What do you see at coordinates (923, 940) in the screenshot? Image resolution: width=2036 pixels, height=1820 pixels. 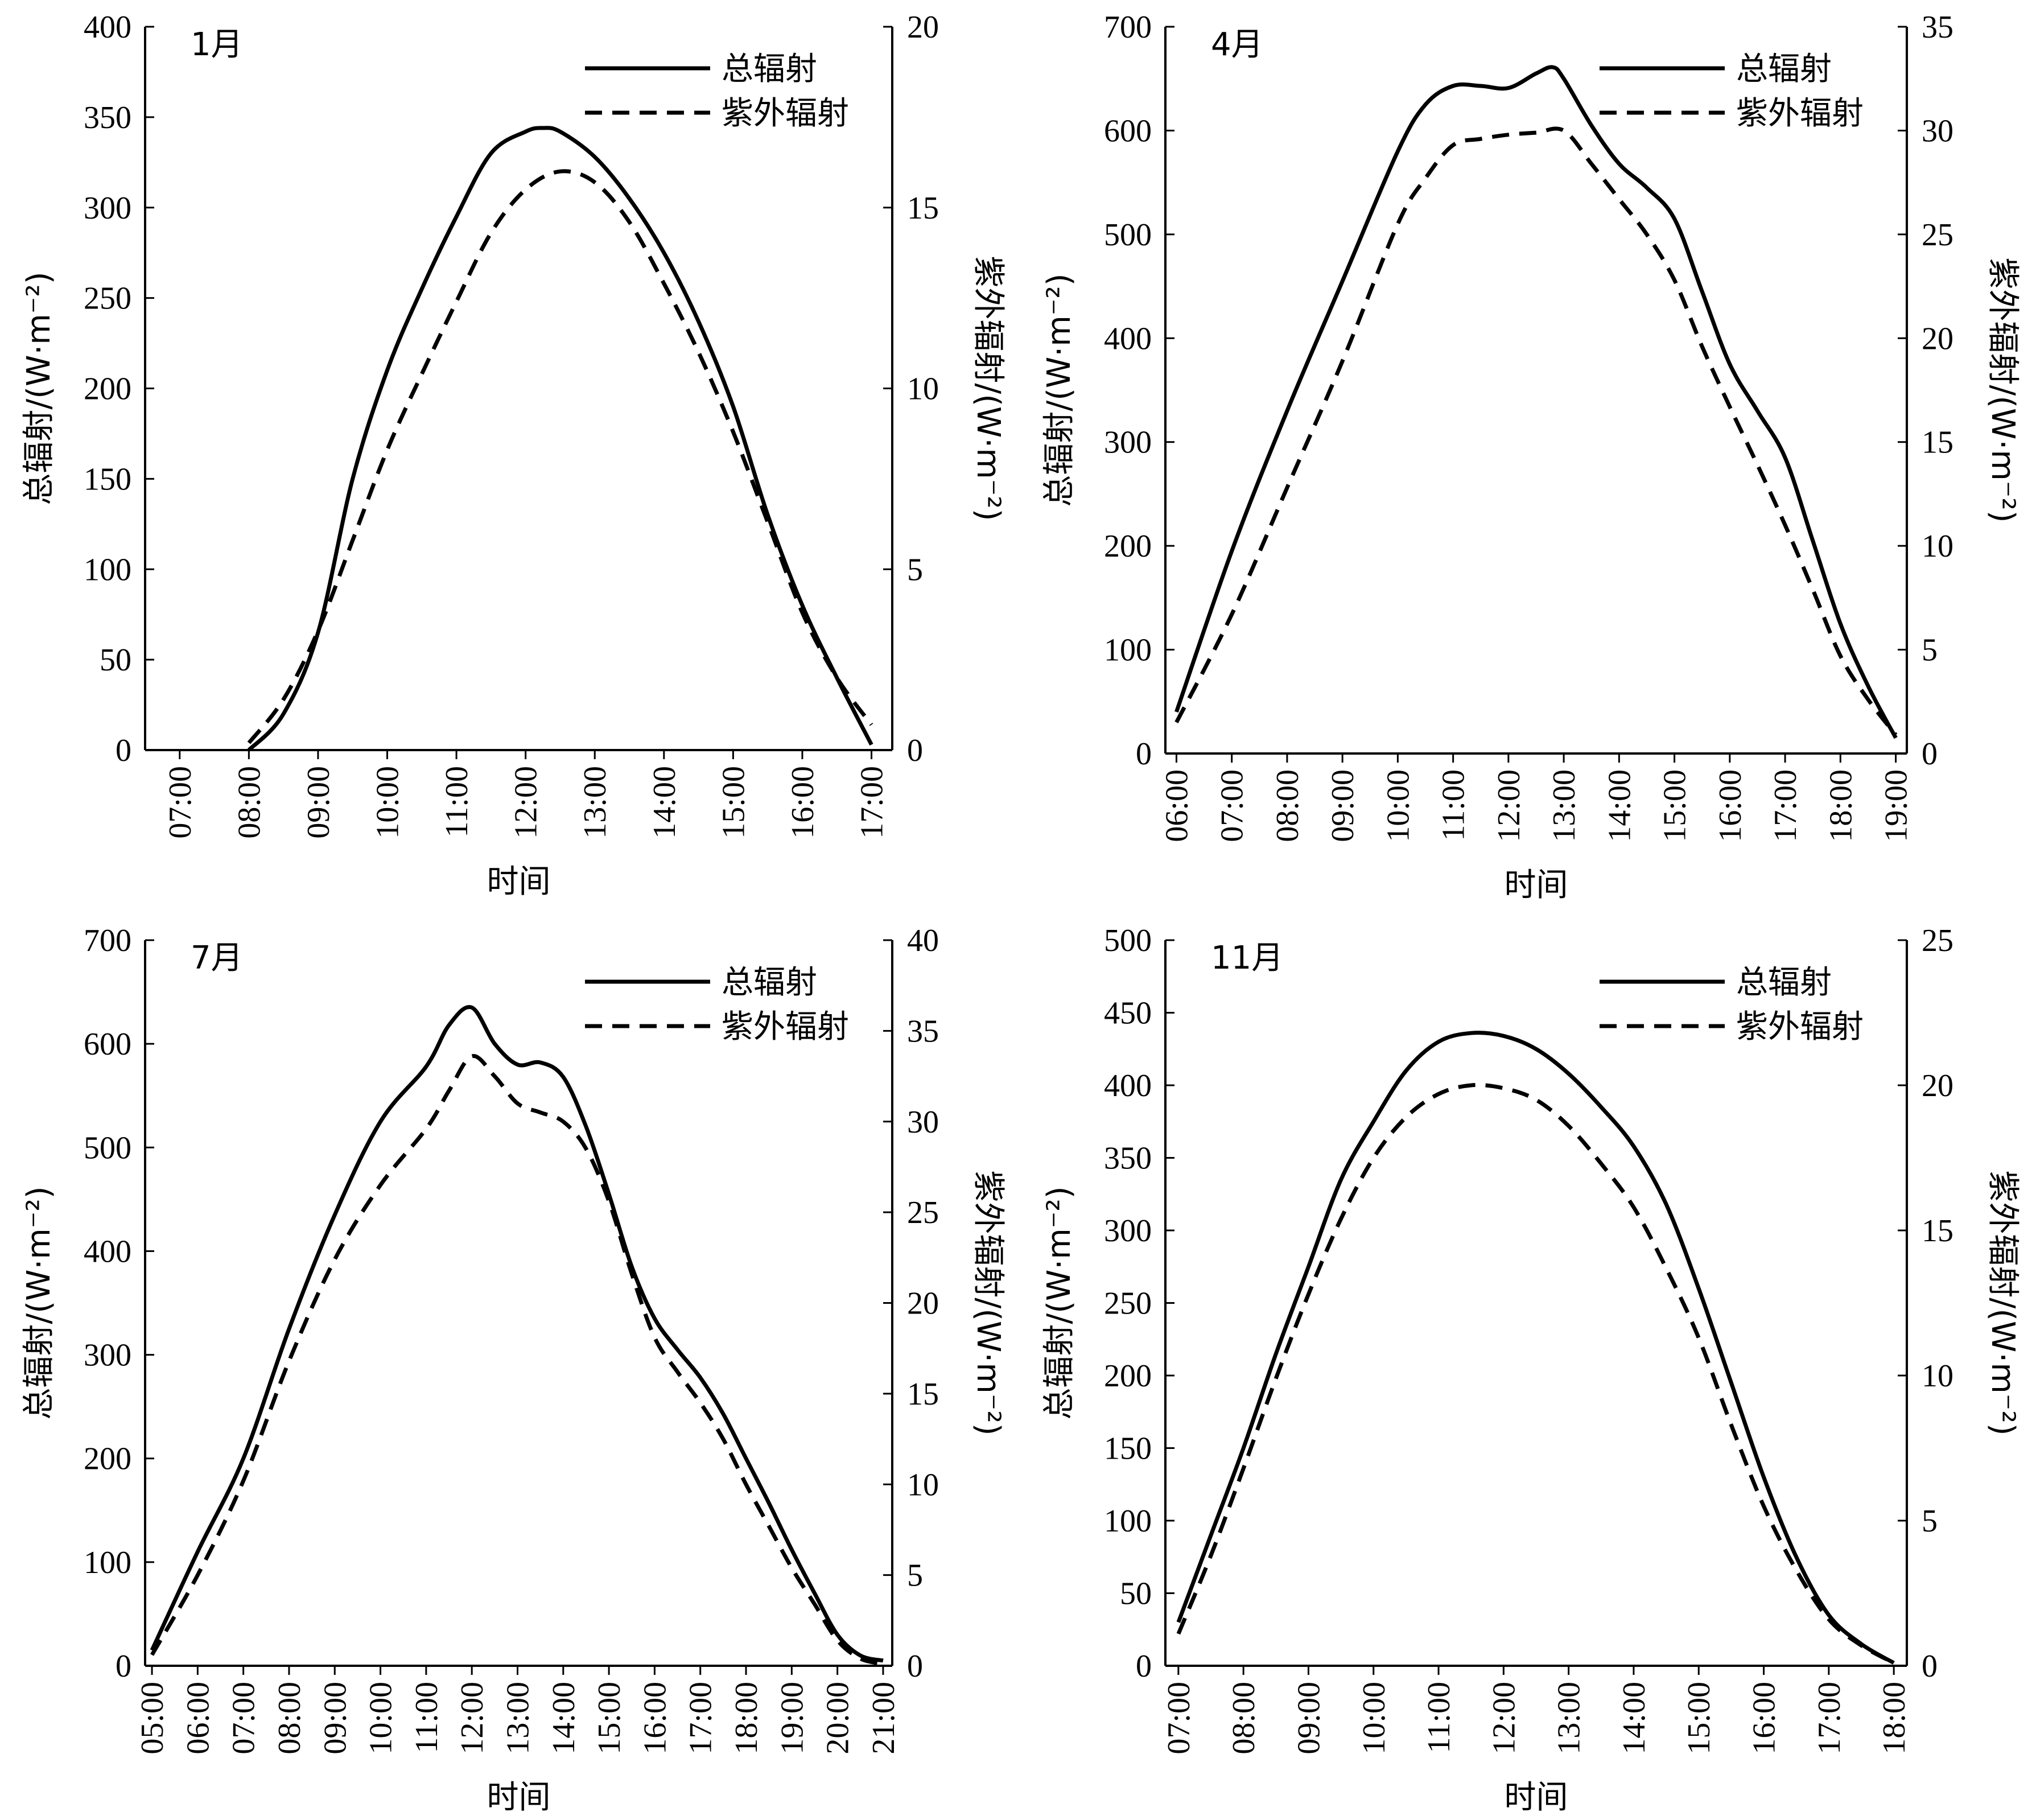 I see `y-right-tick-label: 40` at bounding box center [923, 940].